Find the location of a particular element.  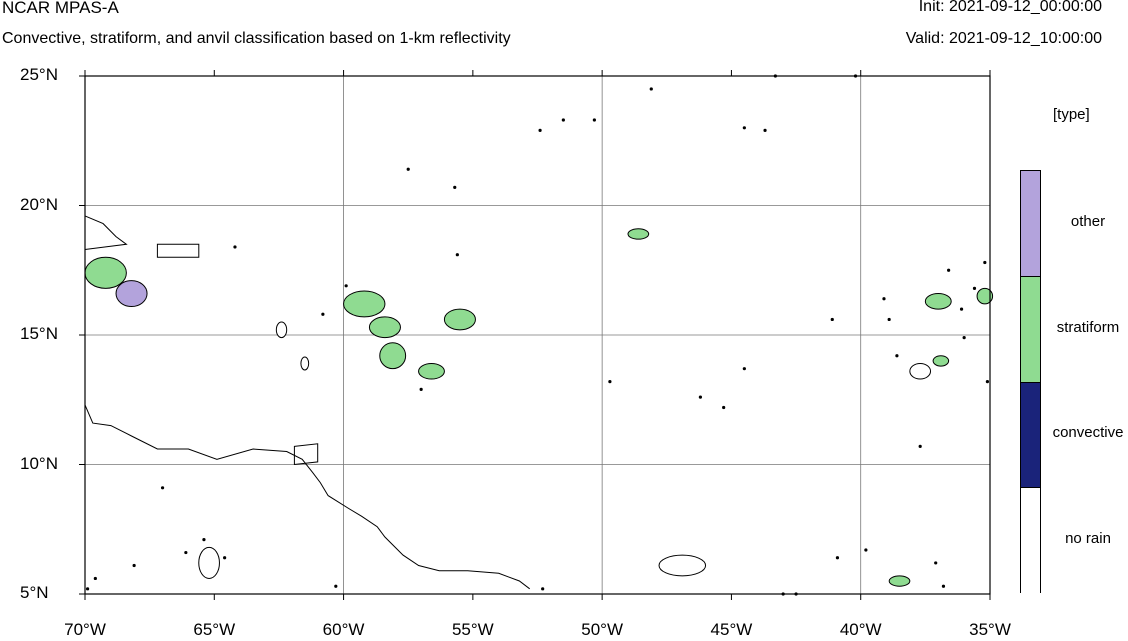

x-tick-label: 45°W is located at coordinates (731, 629).